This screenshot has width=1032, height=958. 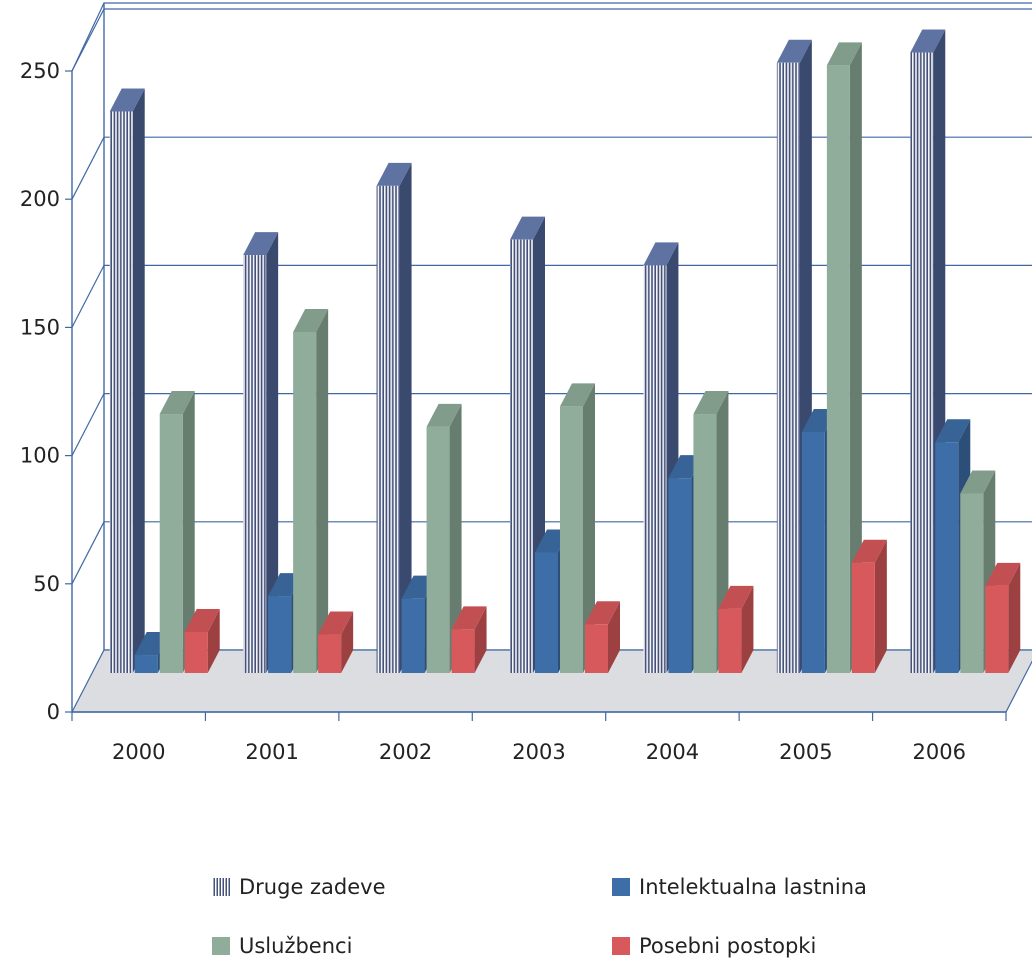 What do you see at coordinates (296, 946) in the screenshot?
I see `legend-label-usluzbenci: Uslužbenci` at bounding box center [296, 946].